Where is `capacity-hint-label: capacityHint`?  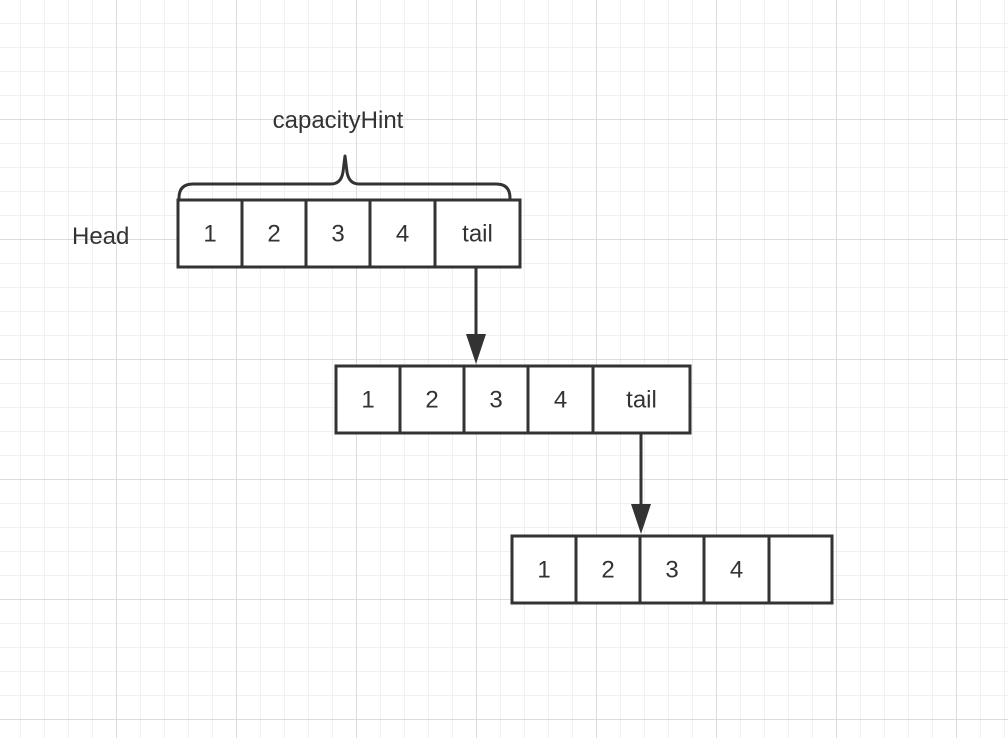 capacity-hint-label: capacityHint is located at coordinates (338, 120).